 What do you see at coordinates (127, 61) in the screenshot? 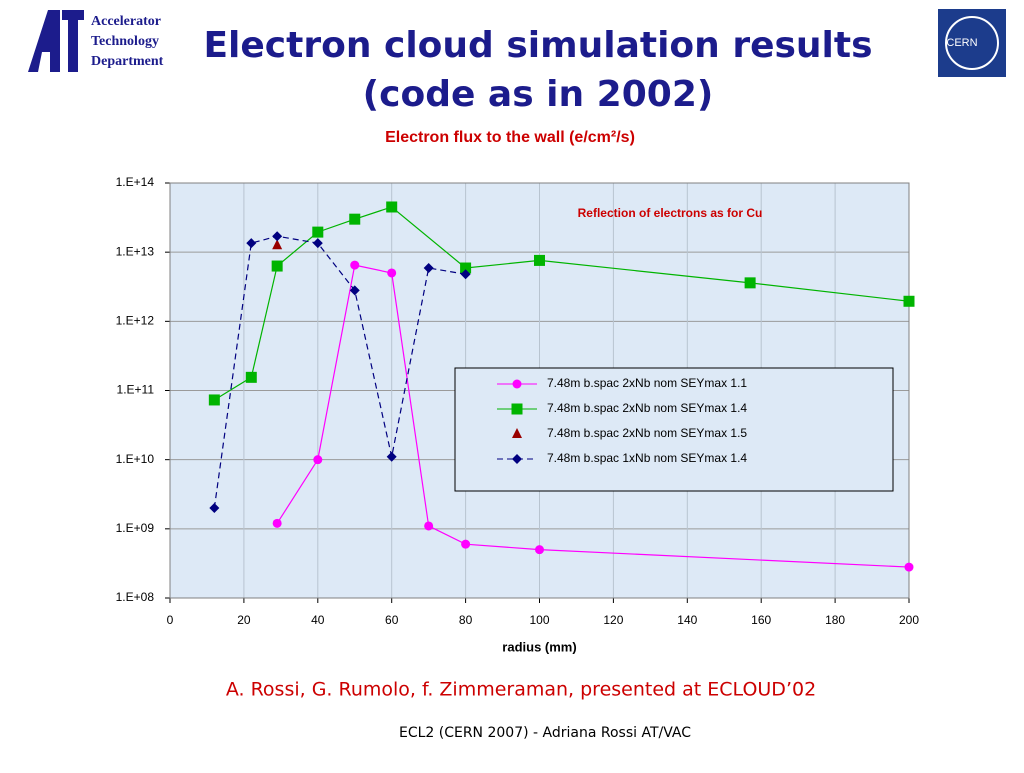
I see `logo-text: Department` at bounding box center [127, 61].